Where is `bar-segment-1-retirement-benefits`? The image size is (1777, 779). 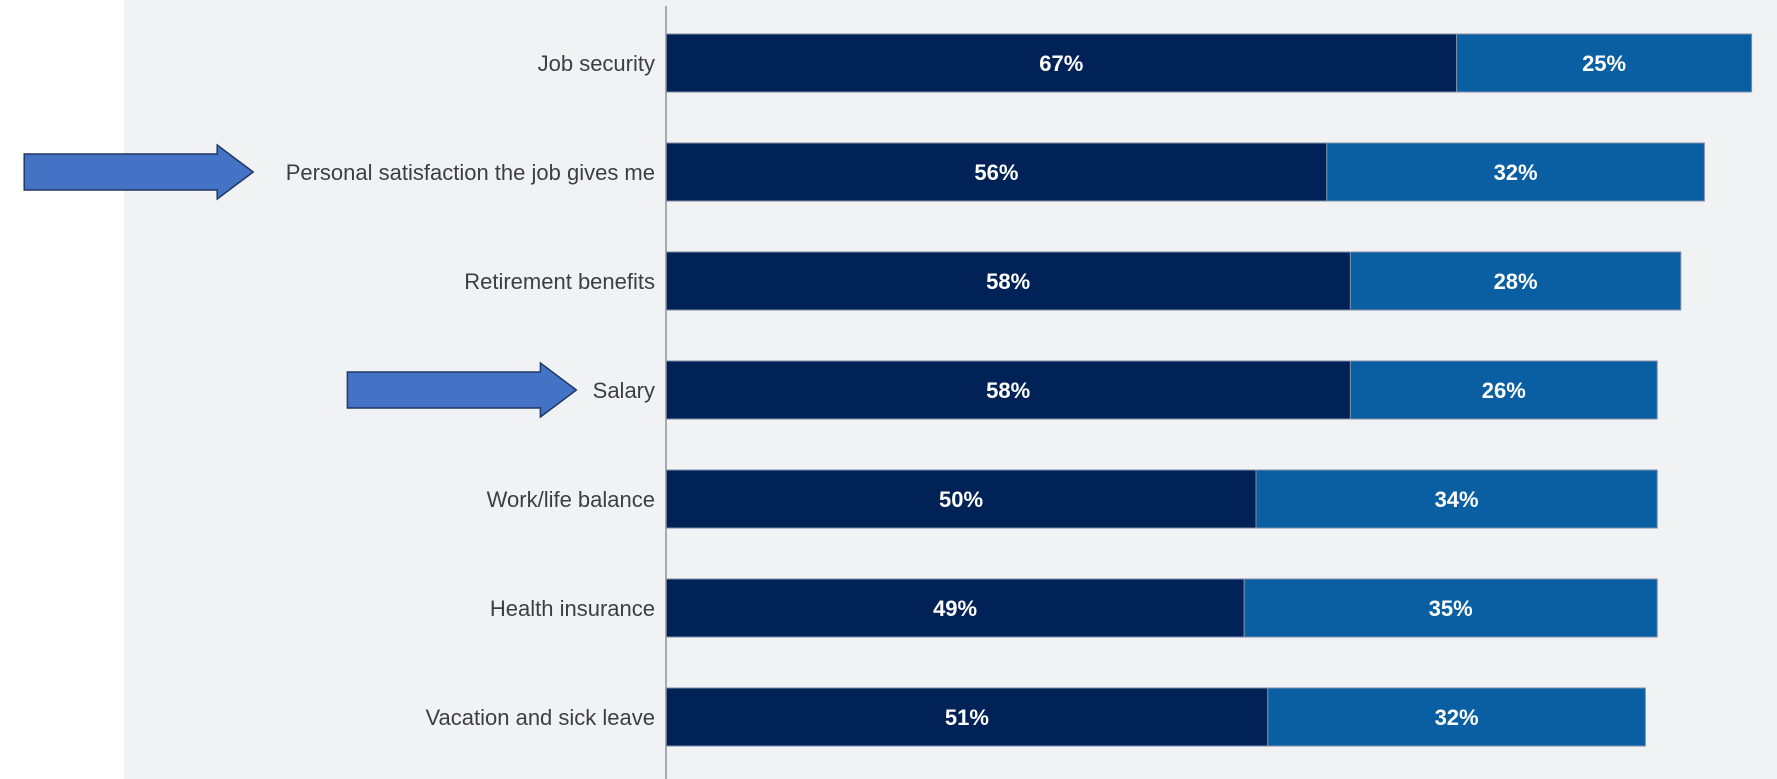 bar-segment-1-retirement-benefits is located at coordinates (1008, 281).